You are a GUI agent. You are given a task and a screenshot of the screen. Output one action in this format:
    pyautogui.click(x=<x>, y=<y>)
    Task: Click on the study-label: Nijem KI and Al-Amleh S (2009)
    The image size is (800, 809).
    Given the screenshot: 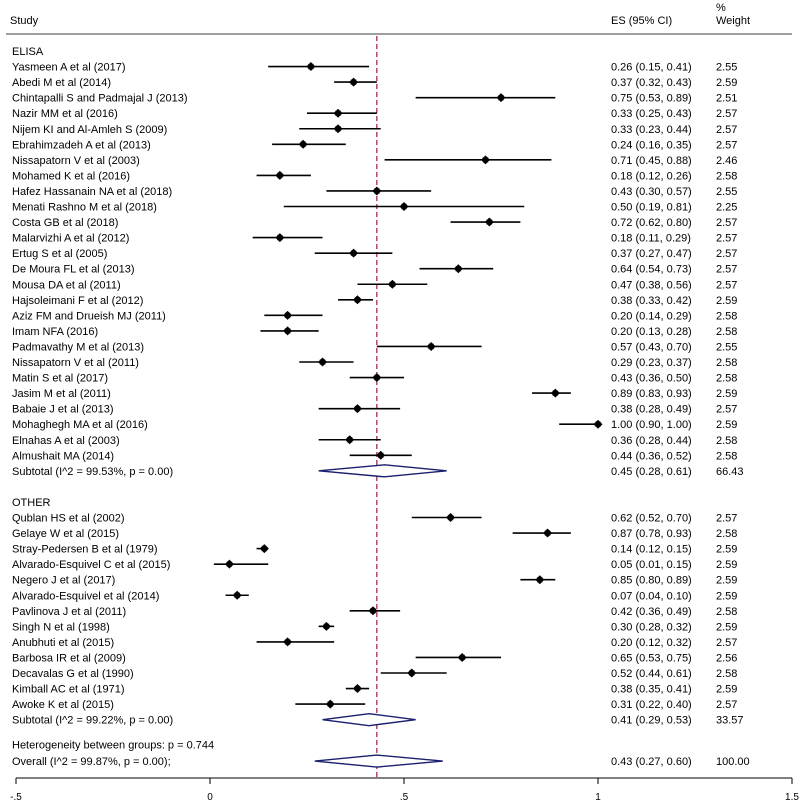 What is the action you would take?
    pyautogui.click(x=89, y=130)
    